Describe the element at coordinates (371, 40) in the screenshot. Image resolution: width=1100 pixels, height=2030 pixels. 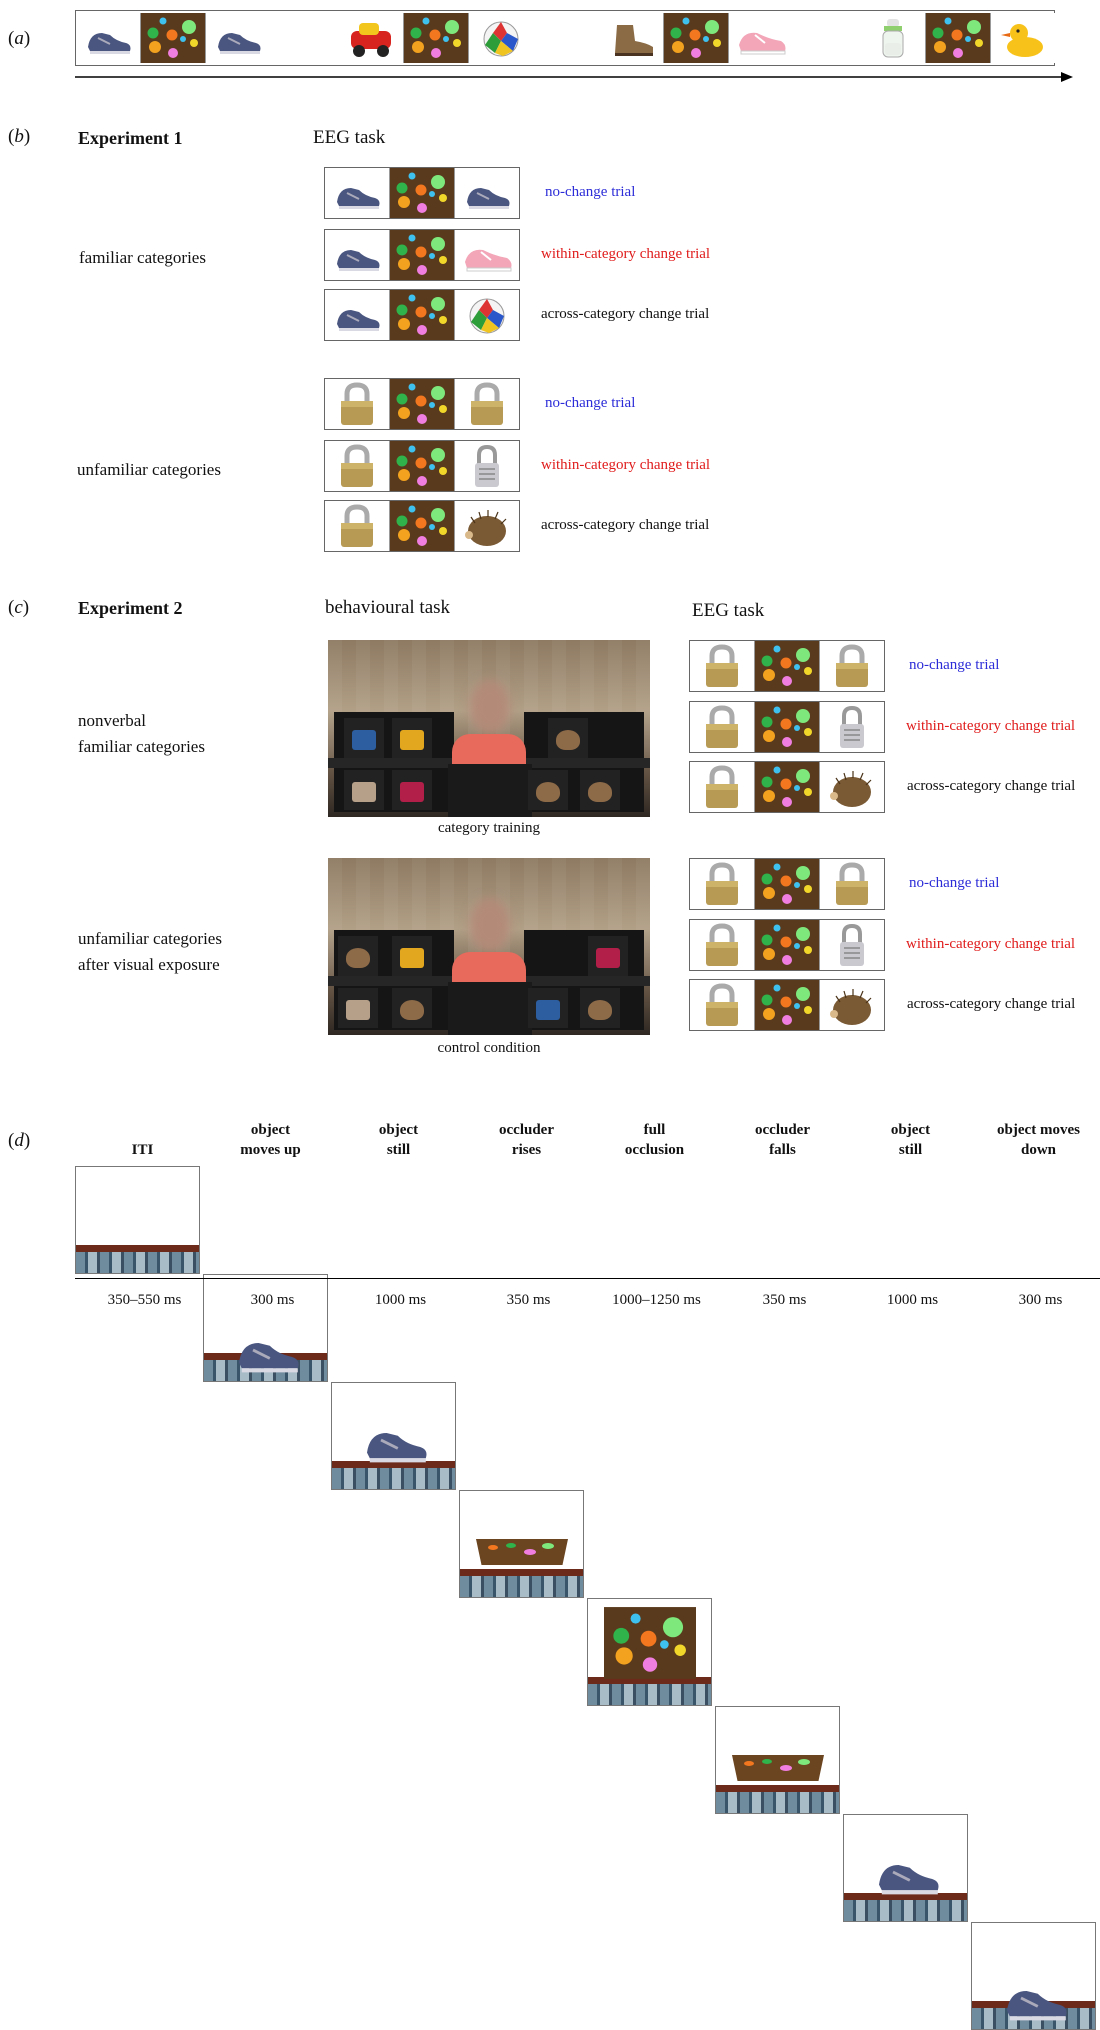
I see `toy-car-icon` at that location.